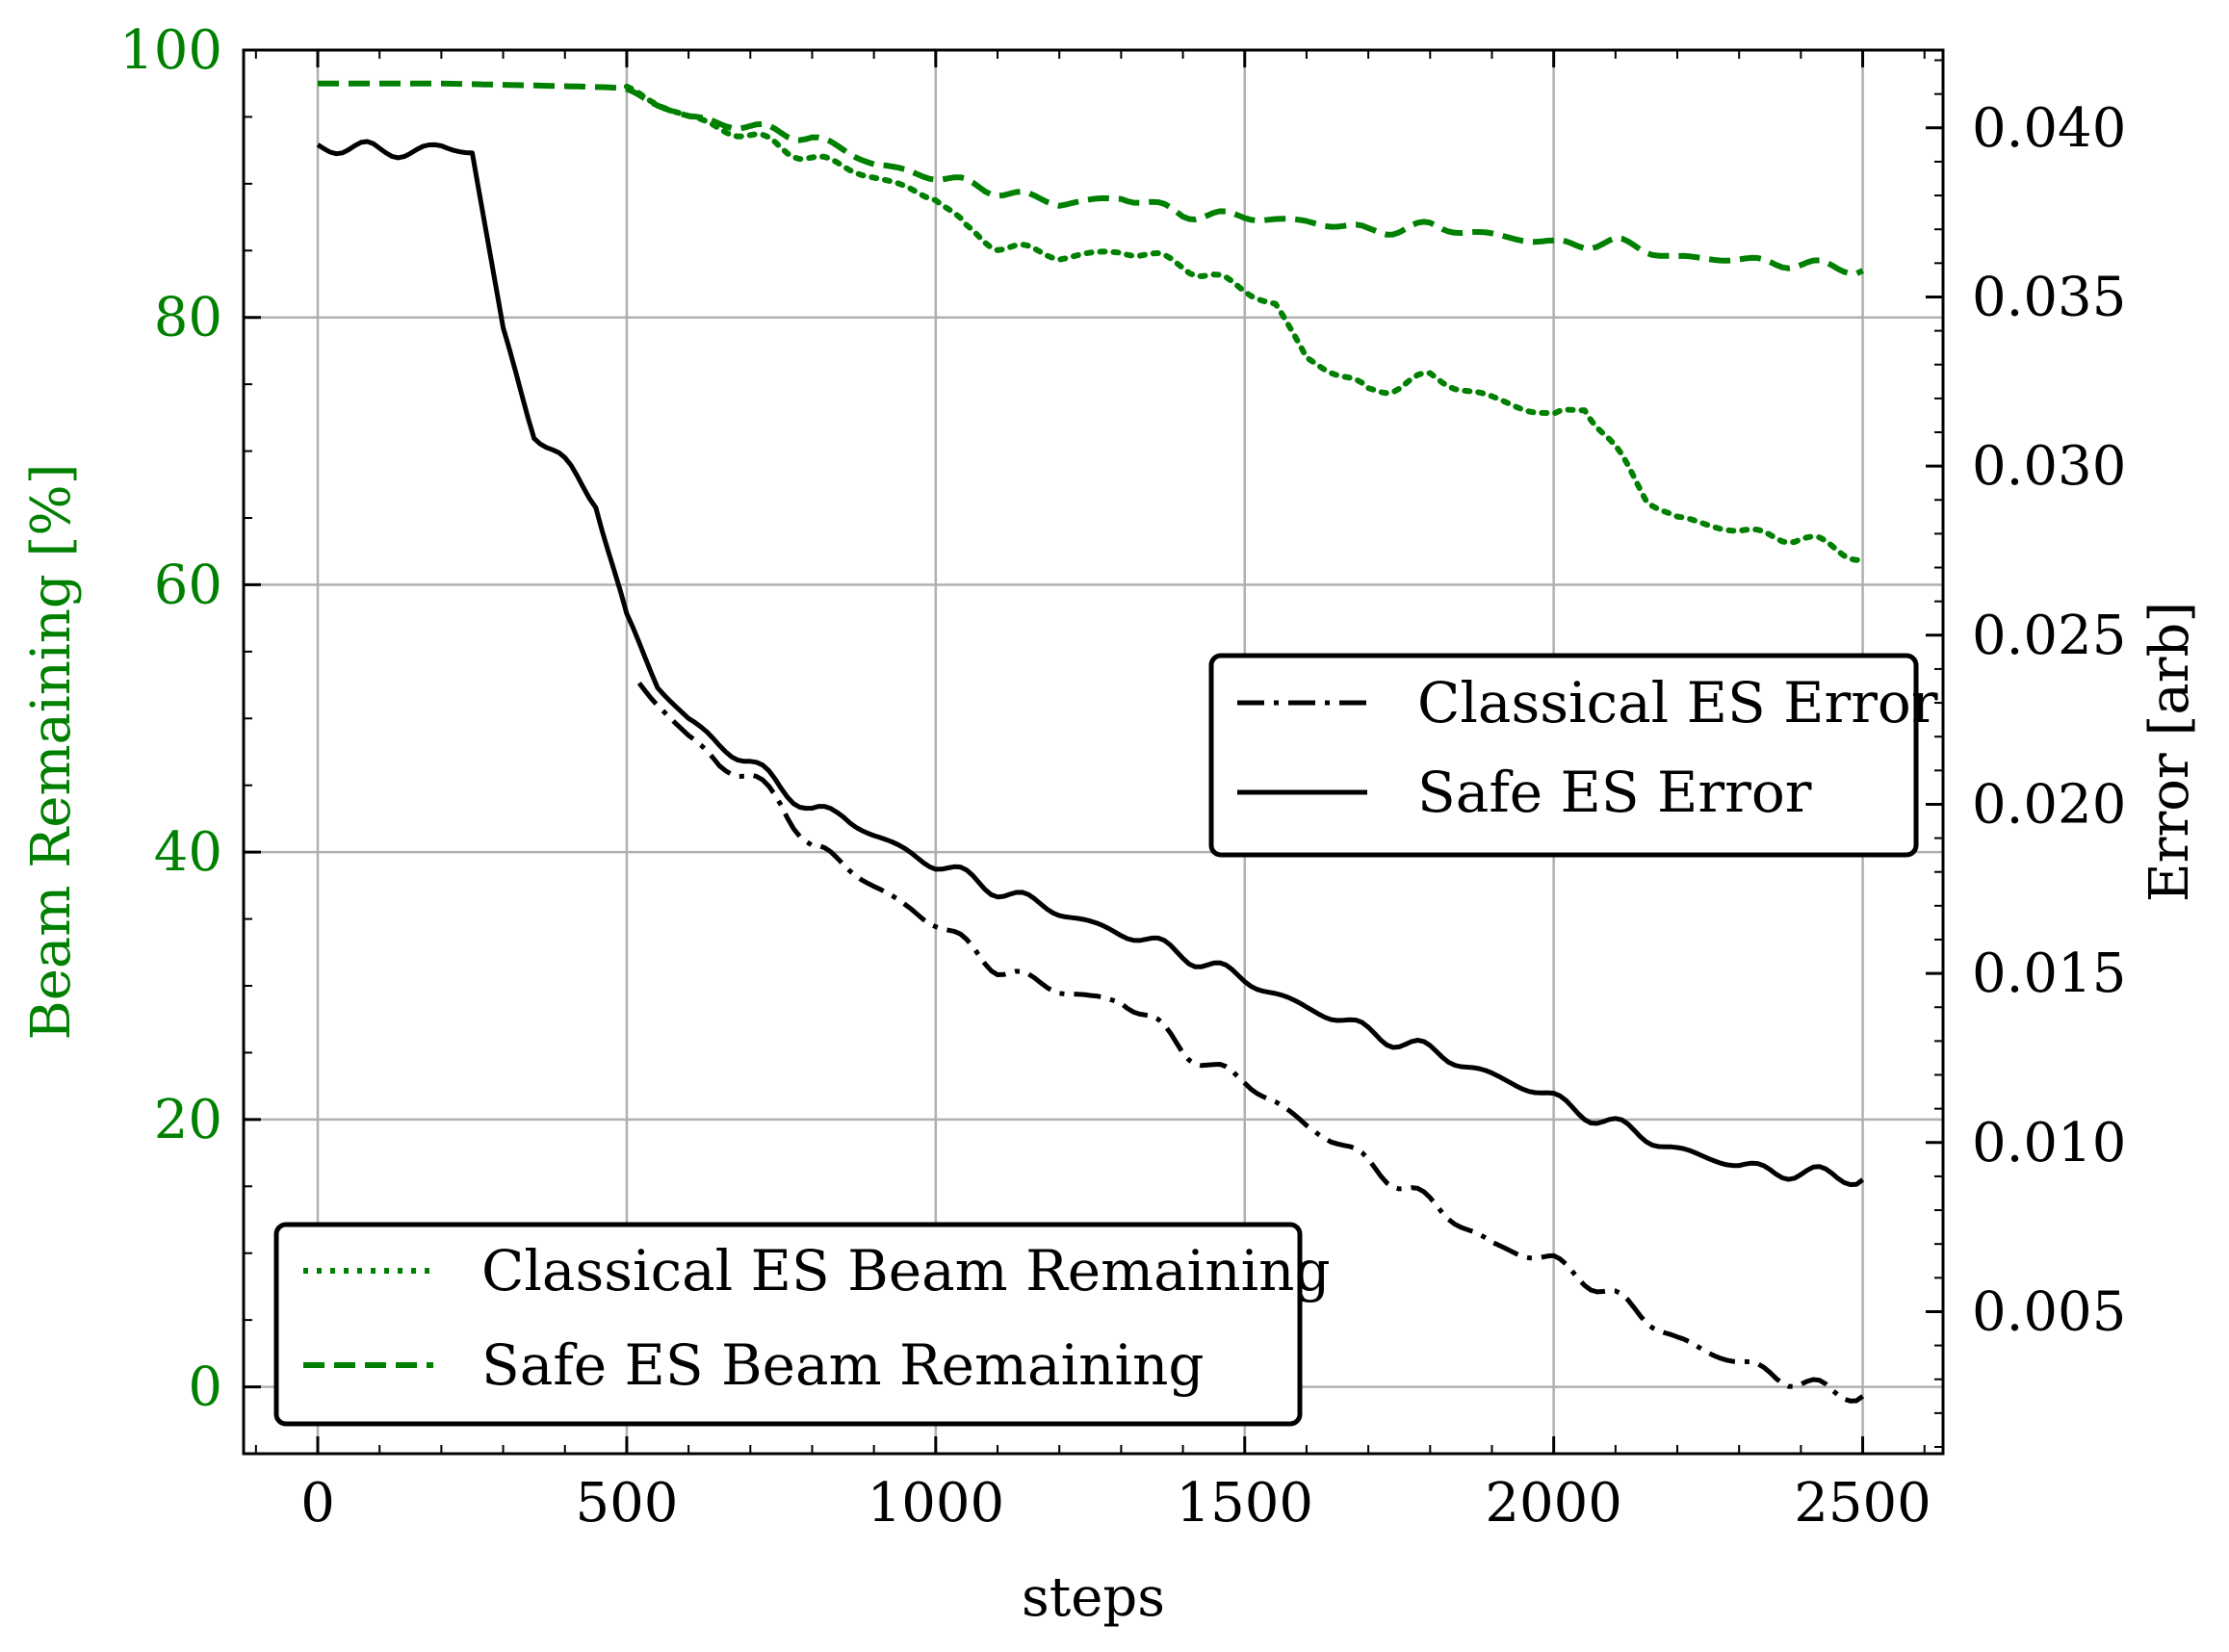  I want to click on series-line-safe_beam, so click(1091, 178).